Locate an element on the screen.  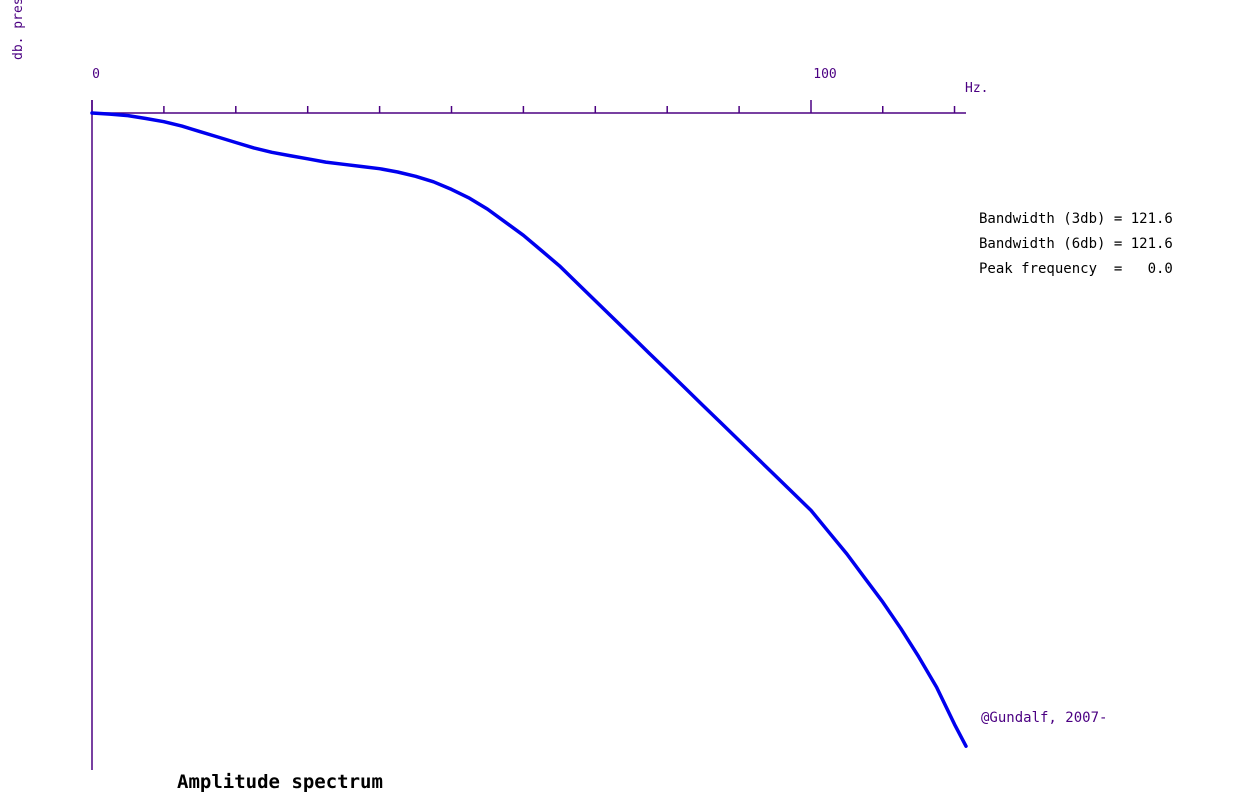
bandwidth-3db-readout: Bandwidth (3db) = 121.6 is located at coordinates (1076, 219).